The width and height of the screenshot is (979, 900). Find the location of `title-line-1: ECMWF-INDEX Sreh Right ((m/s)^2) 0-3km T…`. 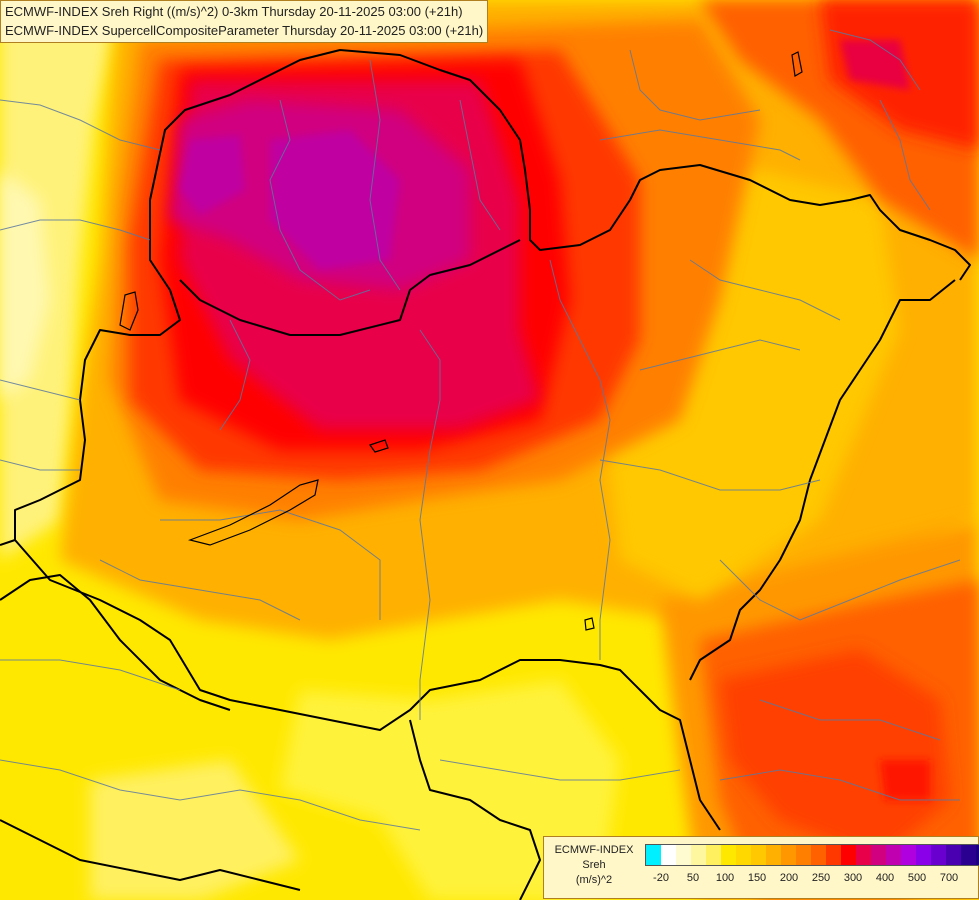

title-line-1: ECMWF-INDEX Sreh Right ((m/s)^2) 0-3km T… is located at coordinates (234, 11).